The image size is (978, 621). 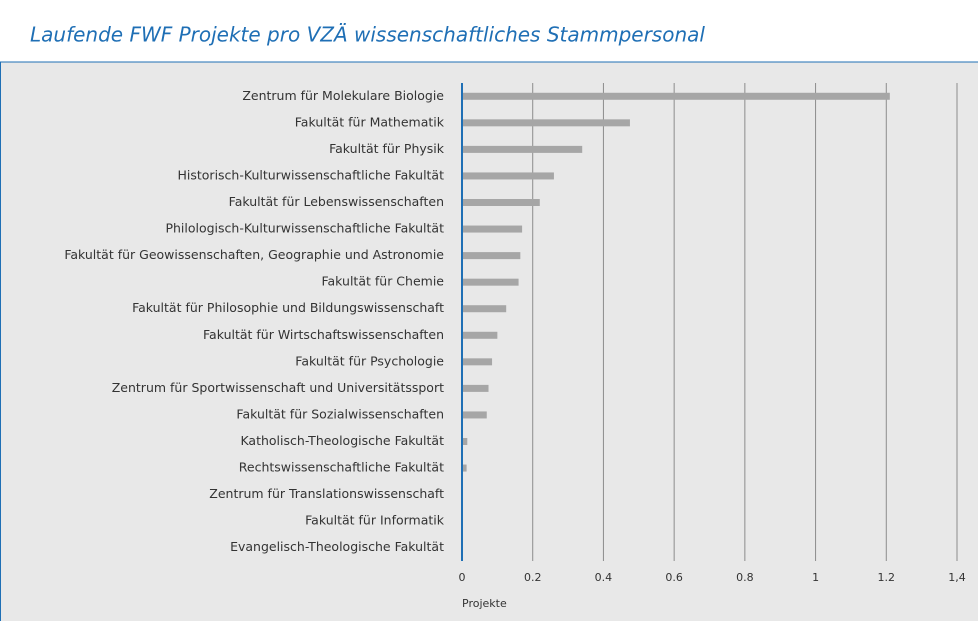 What do you see at coordinates (484, 603) in the screenshot?
I see `x-axis-label: Projekte` at bounding box center [484, 603].